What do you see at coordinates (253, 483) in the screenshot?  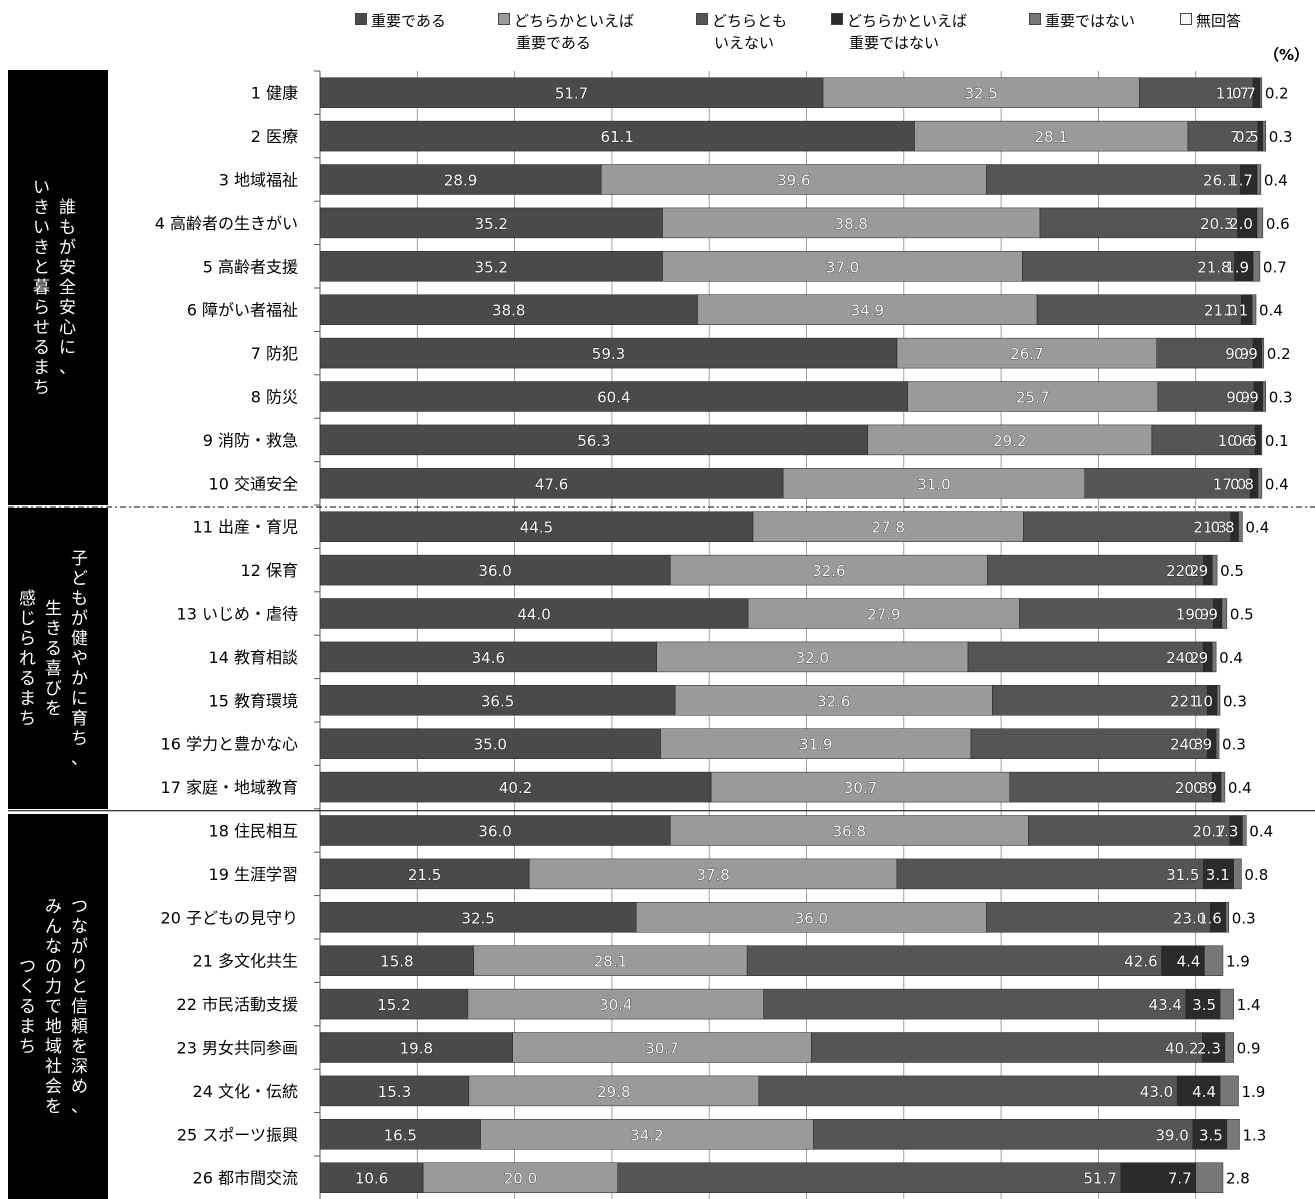 I see `category-label: 10 交通安全` at bounding box center [253, 483].